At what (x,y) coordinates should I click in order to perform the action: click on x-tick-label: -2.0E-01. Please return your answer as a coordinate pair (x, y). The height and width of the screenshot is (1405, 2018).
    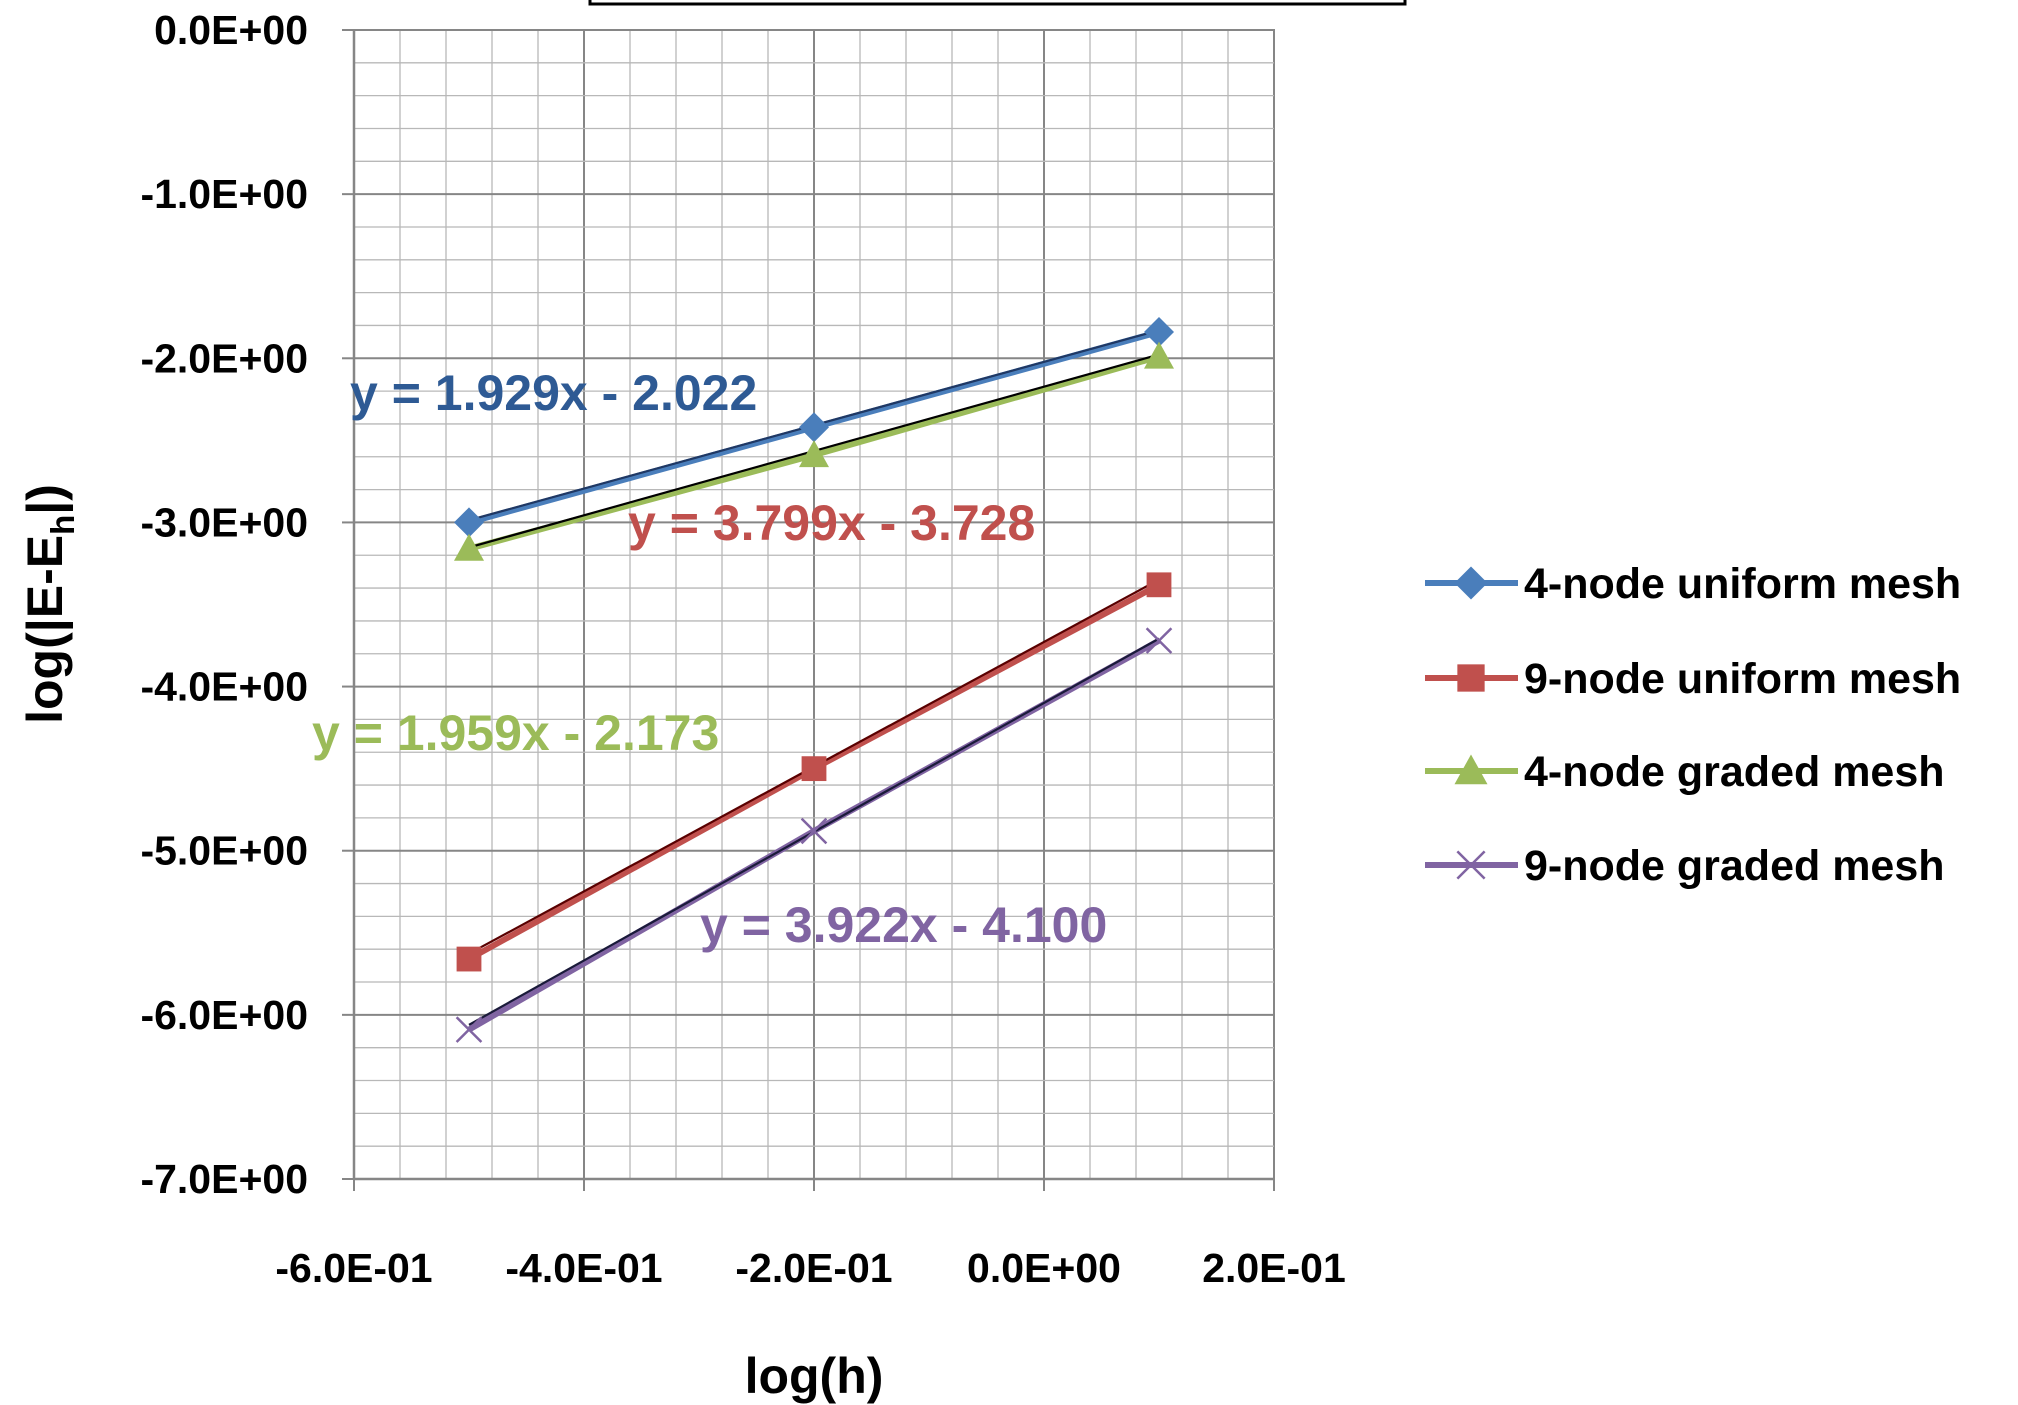
    Looking at the image, I should click on (813, 1268).